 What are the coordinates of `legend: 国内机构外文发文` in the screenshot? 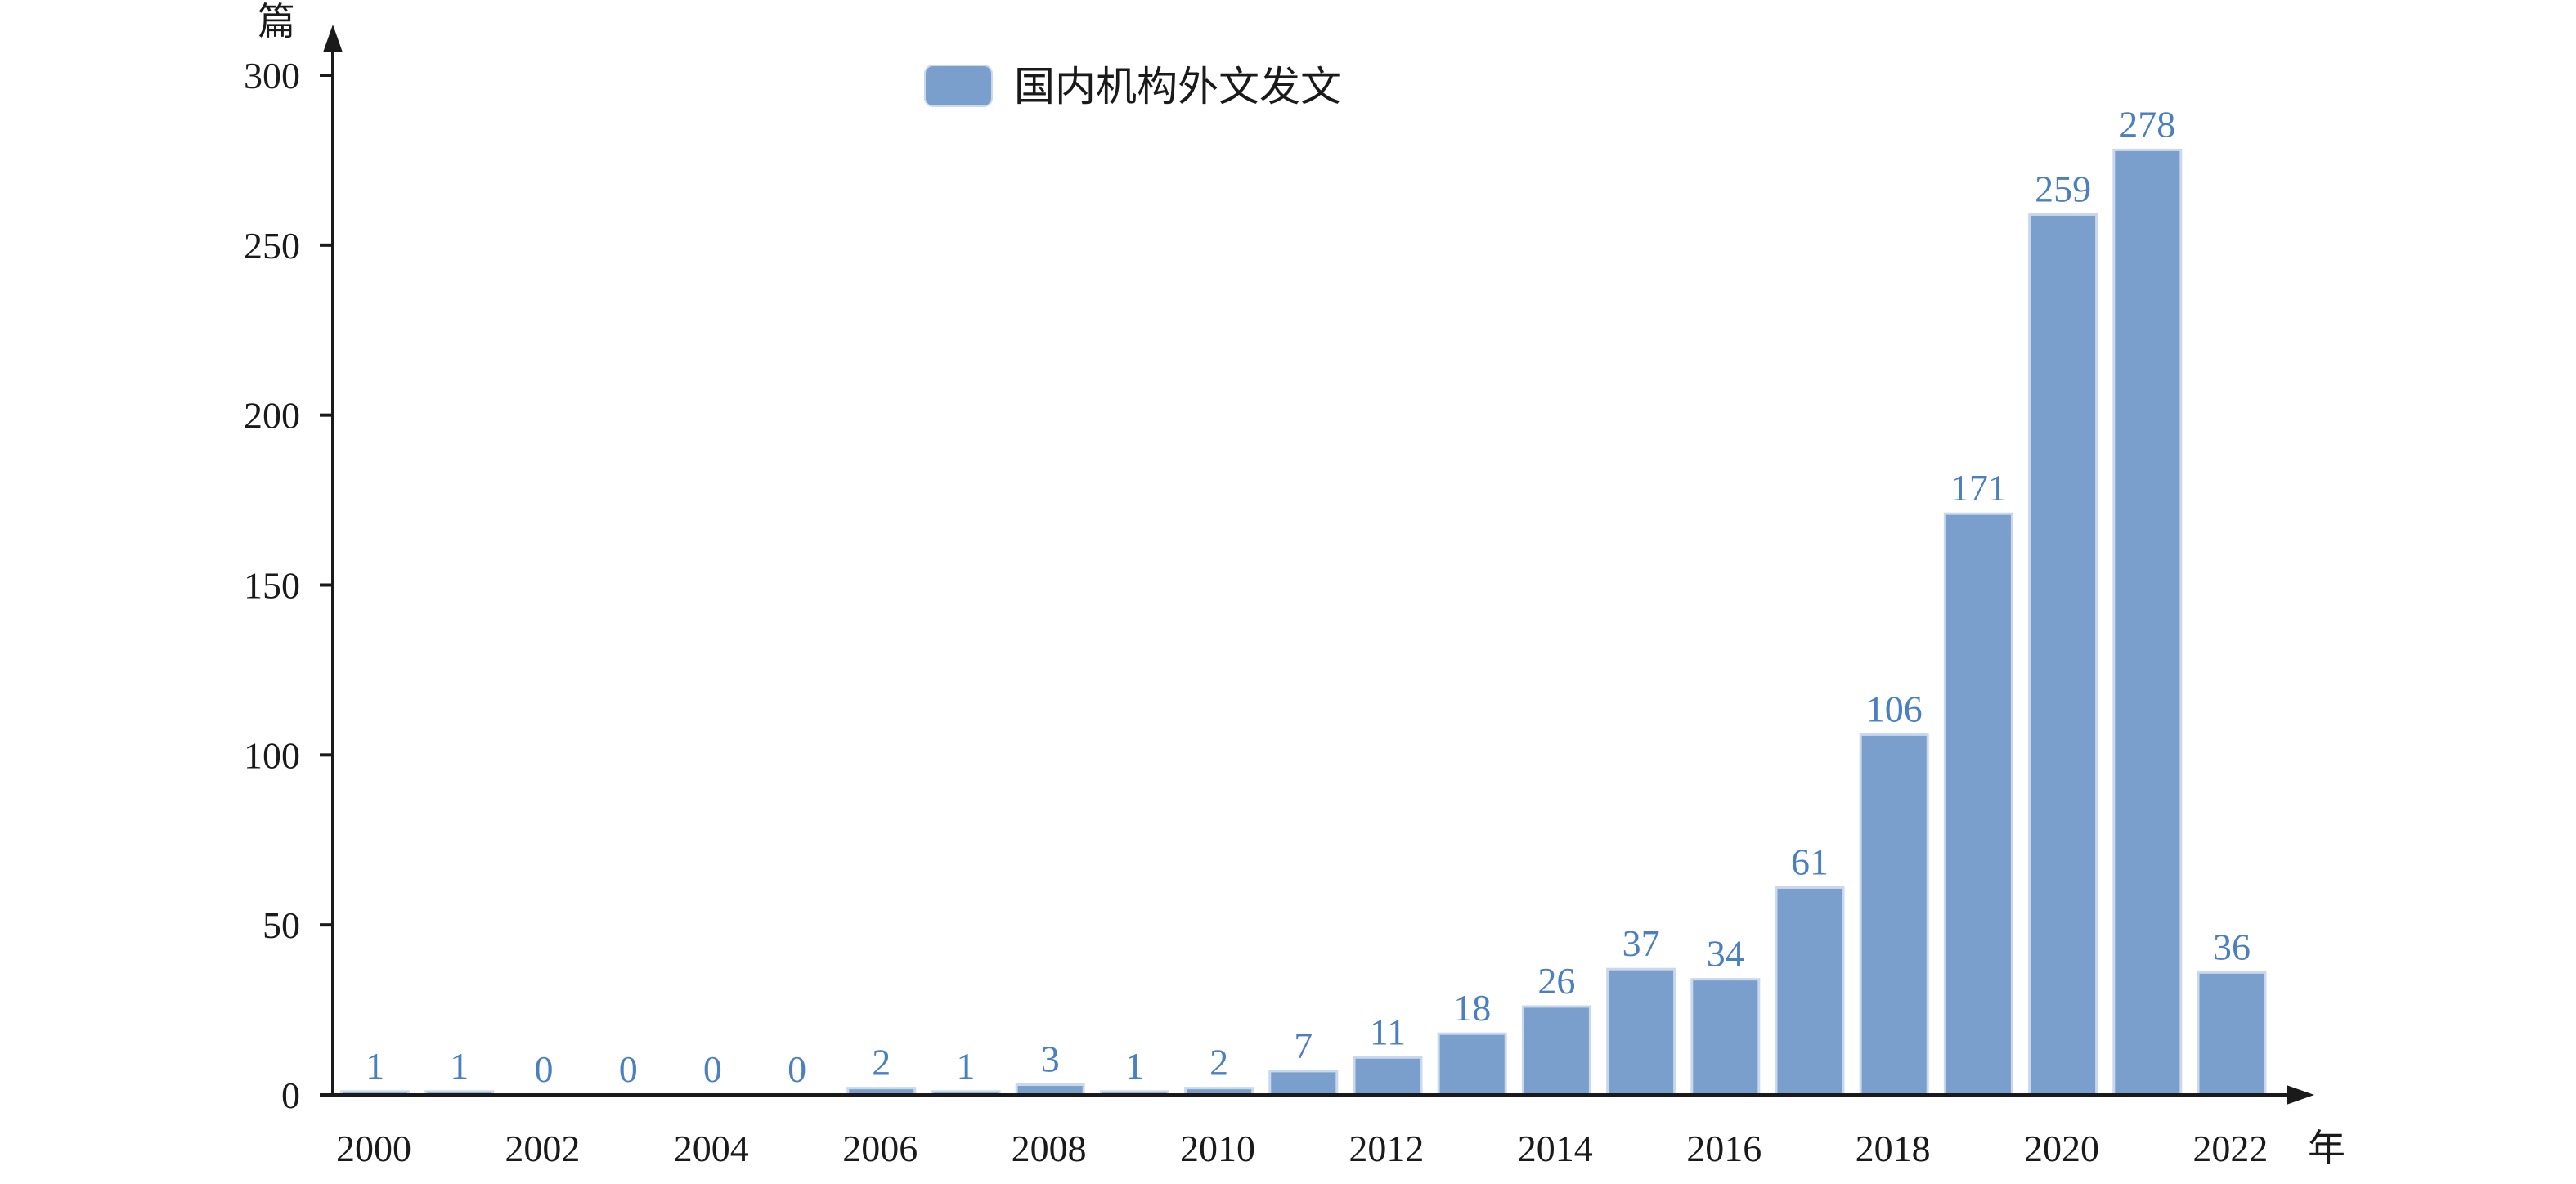 It's located at (1132, 87).